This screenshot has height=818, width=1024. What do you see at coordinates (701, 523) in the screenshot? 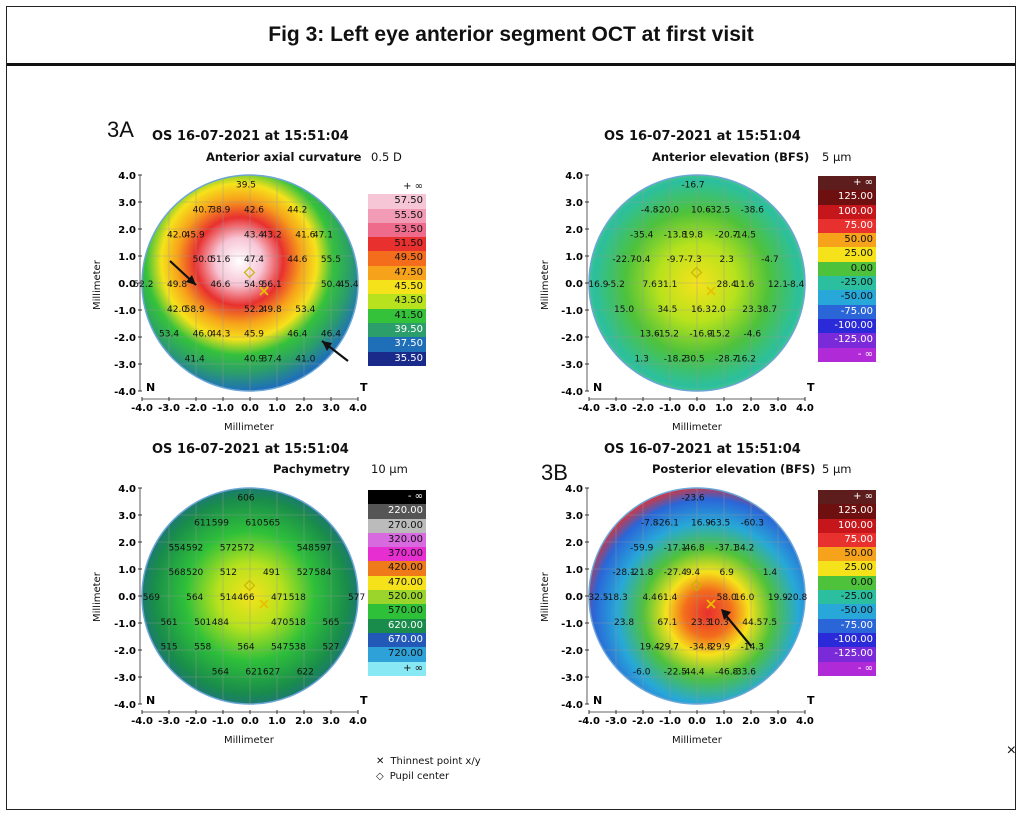
I see `map-value: 16.9` at bounding box center [701, 523].